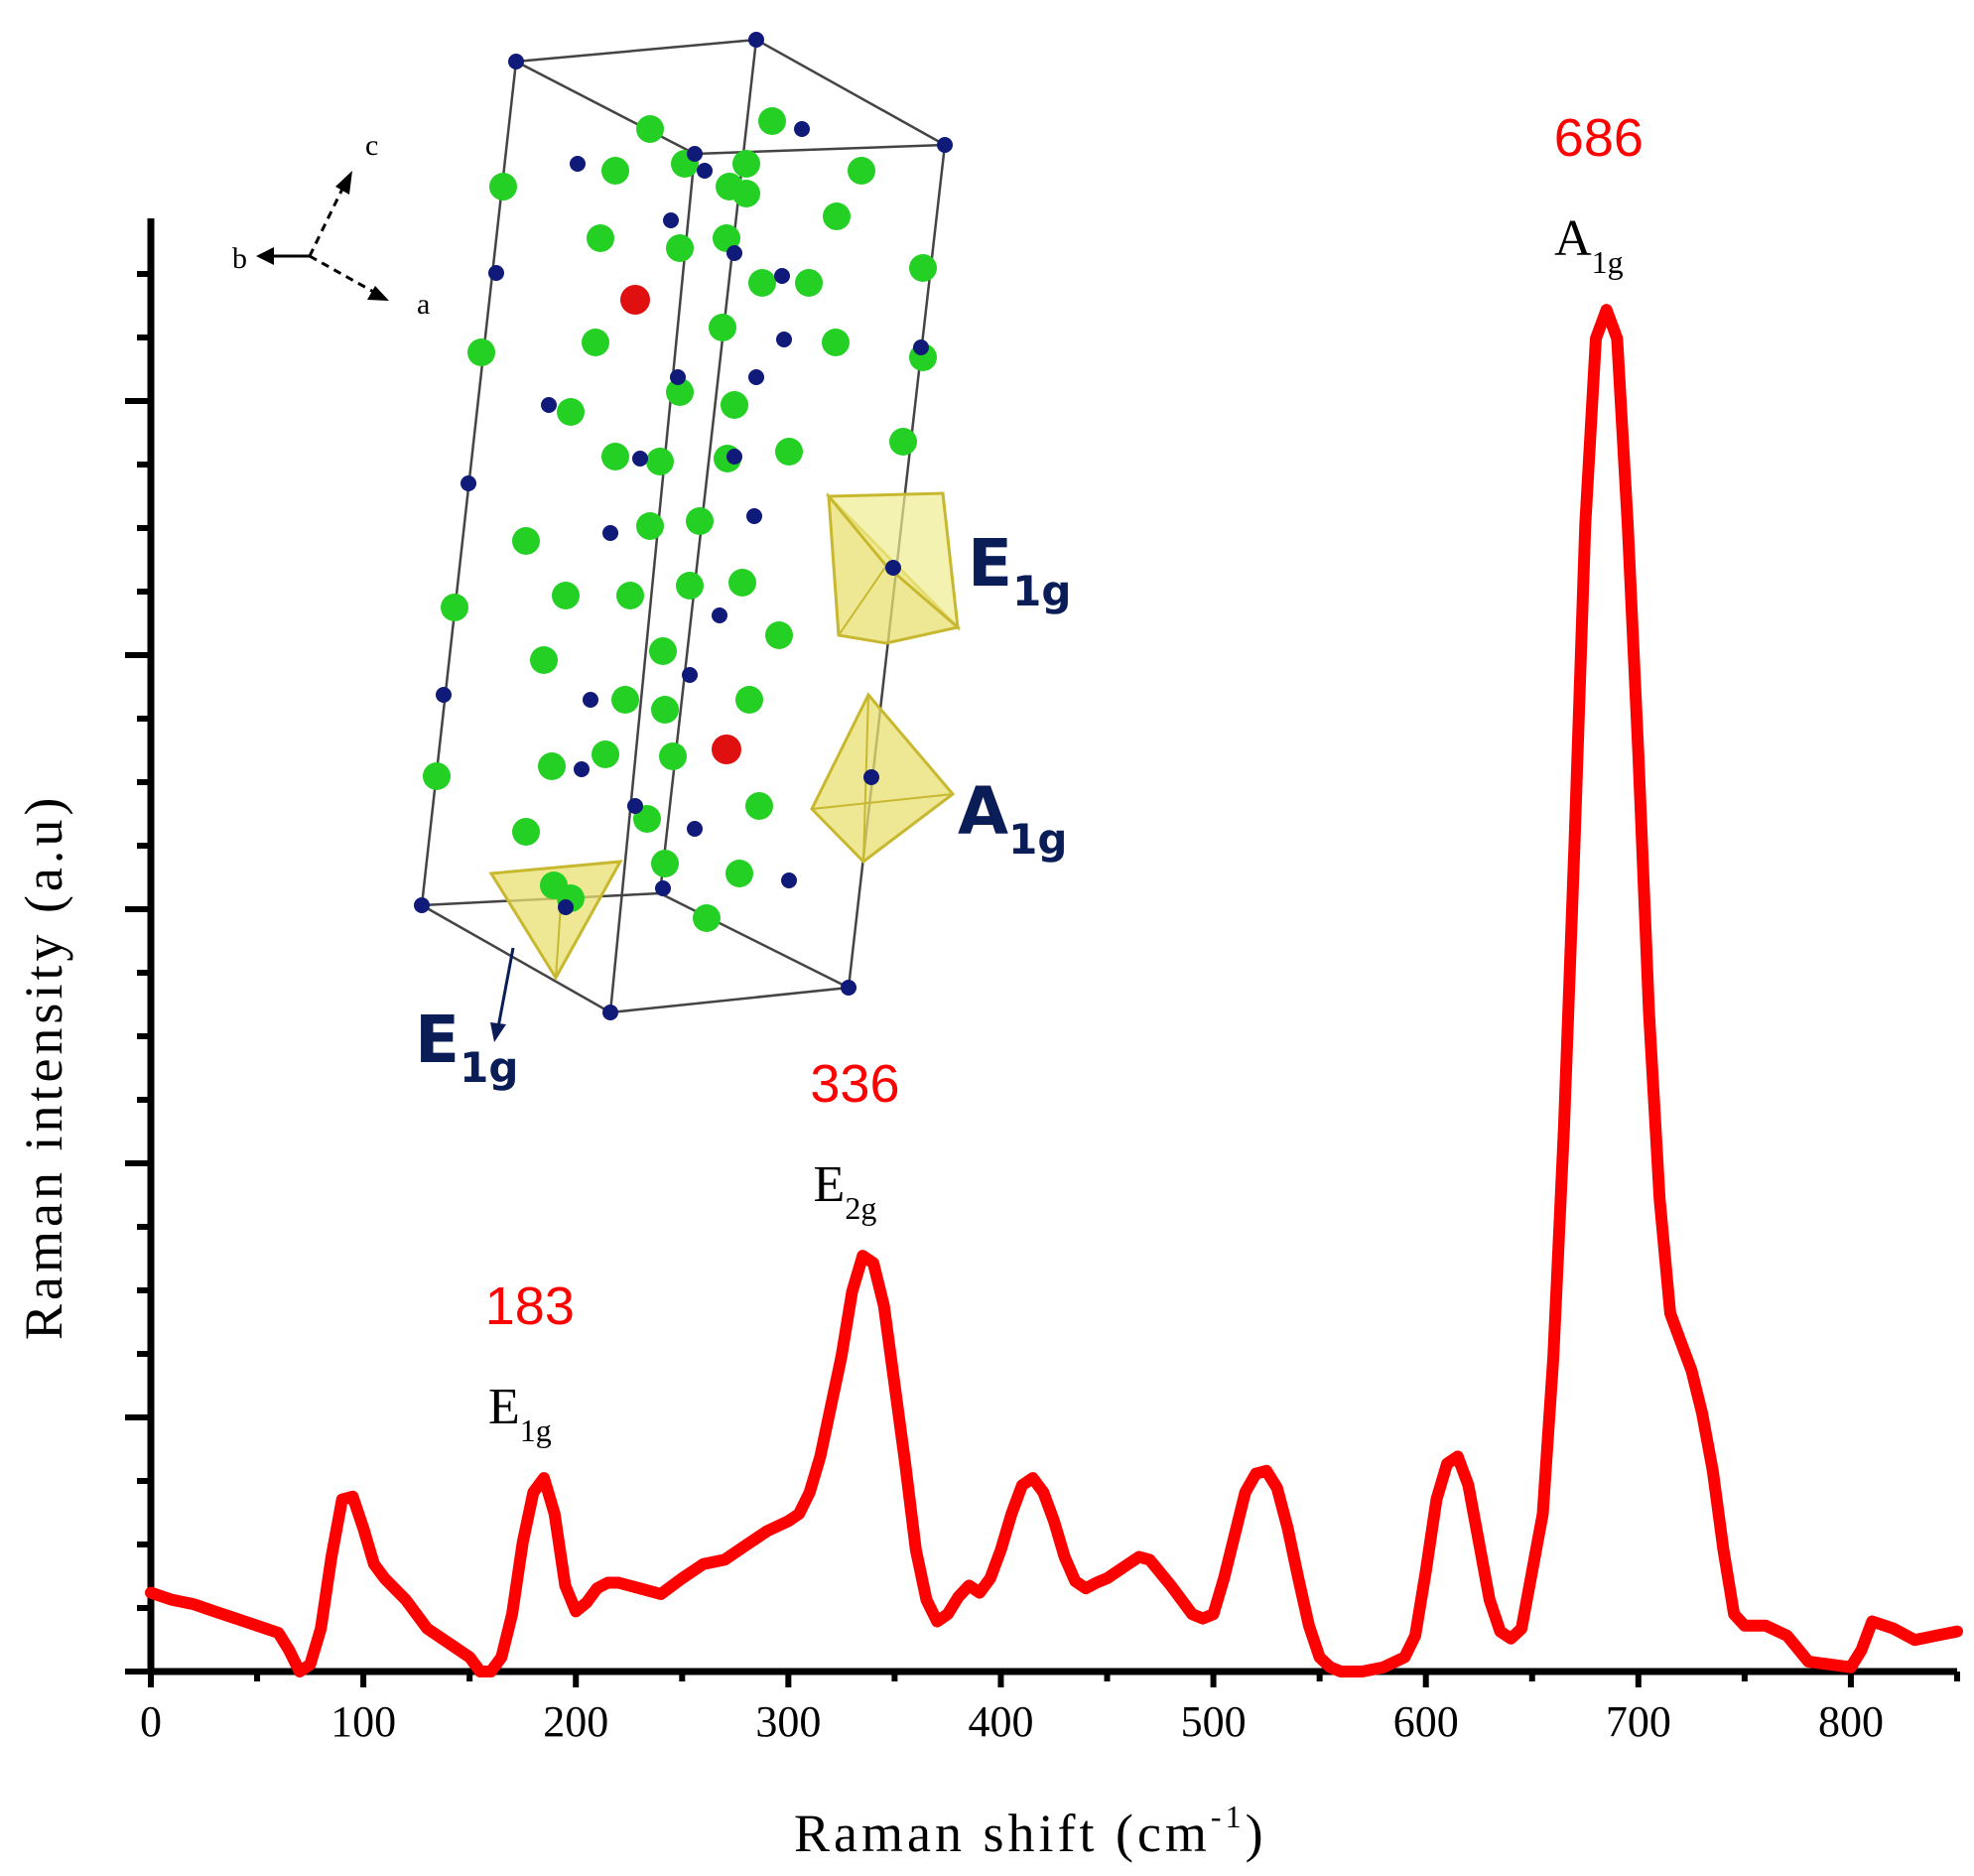  Describe the element at coordinates (530, 1306) in the screenshot. I see `peak-value-label-183: 183` at that location.